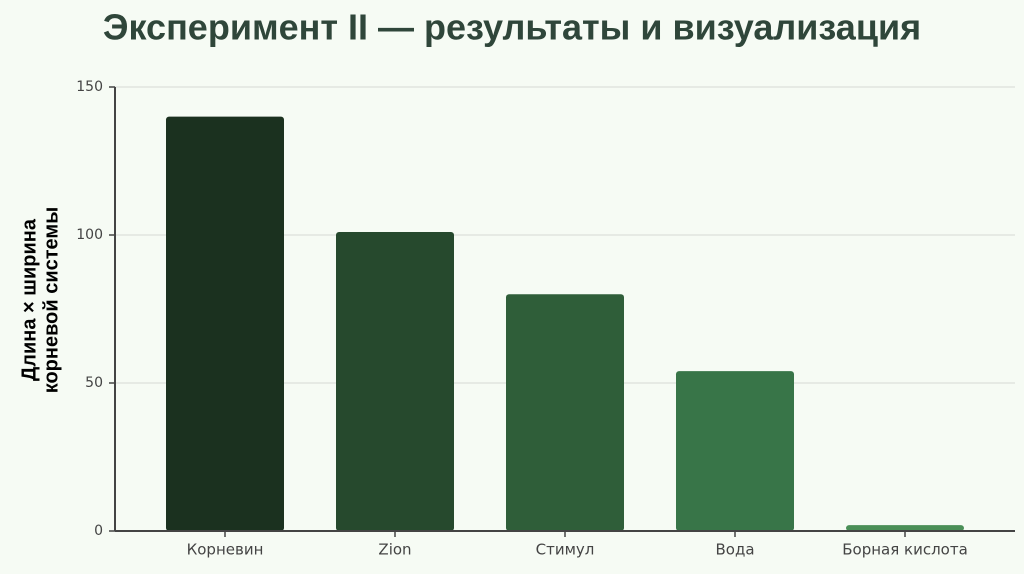  What do you see at coordinates (29, 299) in the screenshot?
I see `y-label-line: Длина × ширина` at bounding box center [29, 299].